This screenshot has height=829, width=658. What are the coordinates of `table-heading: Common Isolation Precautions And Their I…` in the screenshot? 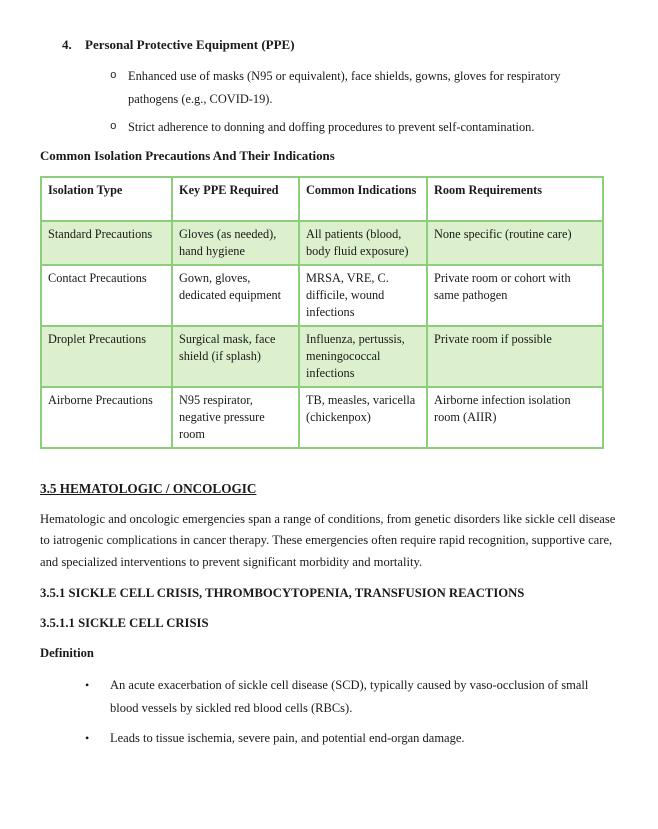 It's located at (187, 155).